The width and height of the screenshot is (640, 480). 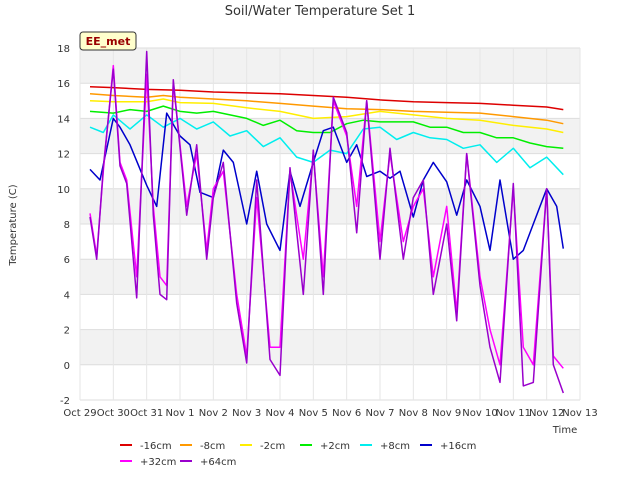 What do you see at coordinates (67, 366) in the screenshot?
I see `y-tick-label: 0` at bounding box center [67, 366].